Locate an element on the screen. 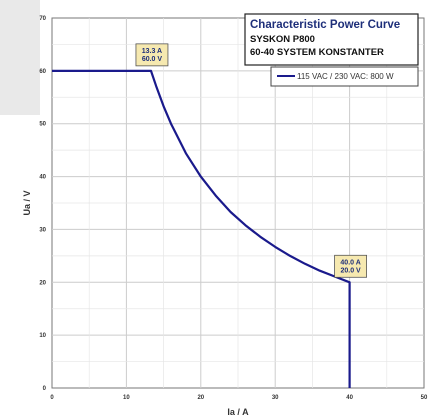  x-tick-label: 50 is located at coordinates (424, 398).